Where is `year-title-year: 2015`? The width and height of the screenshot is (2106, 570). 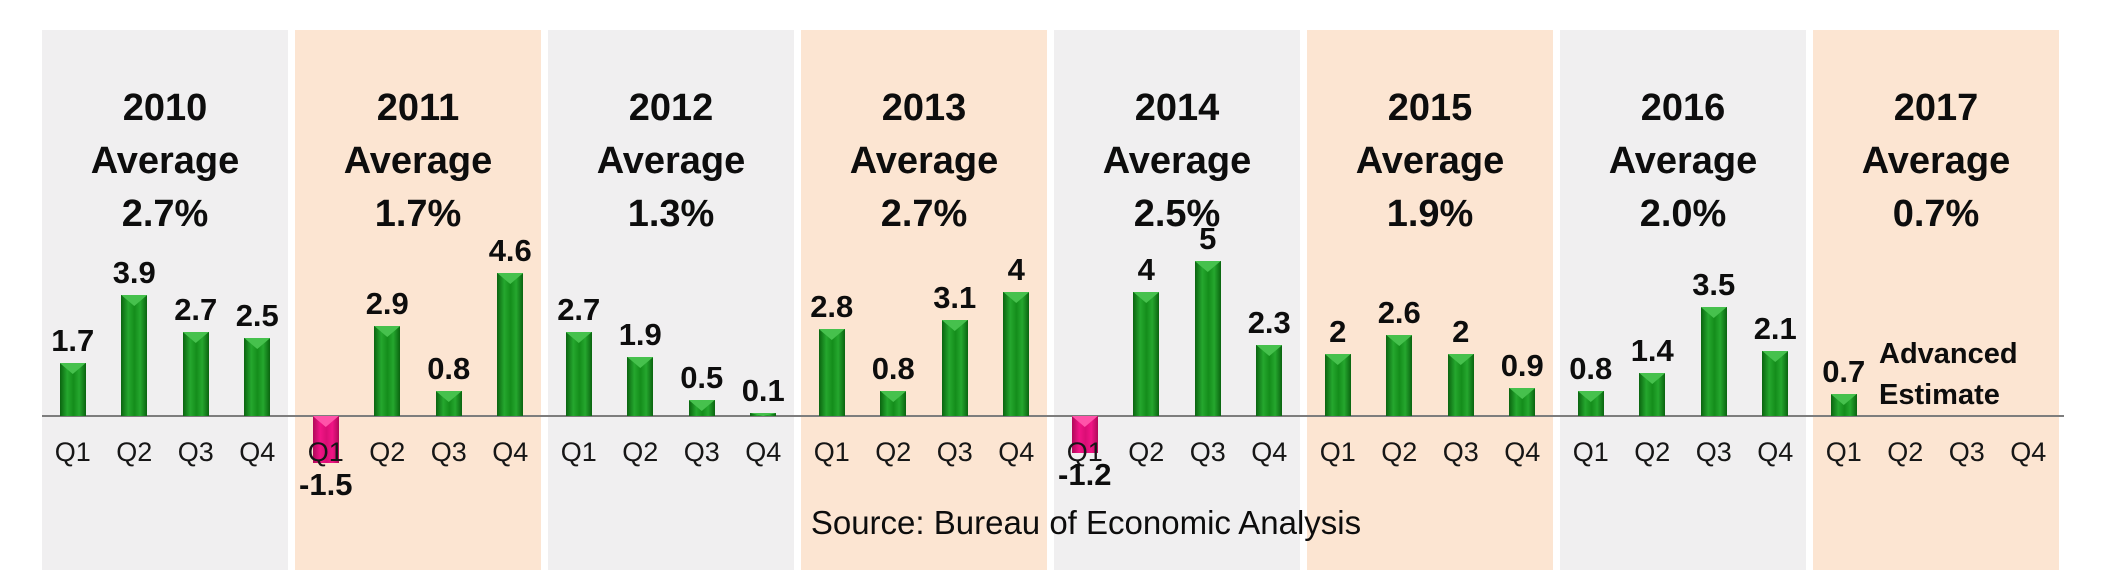
year-title-year: 2015 is located at coordinates (1430, 108).